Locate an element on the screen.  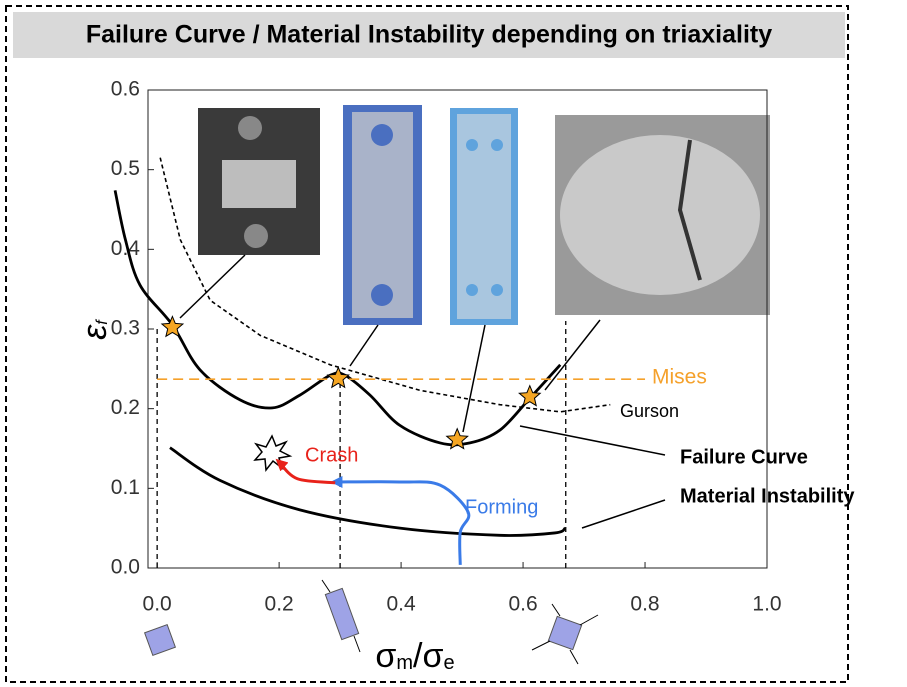
series-label: Mises is located at coordinates (679, 377).